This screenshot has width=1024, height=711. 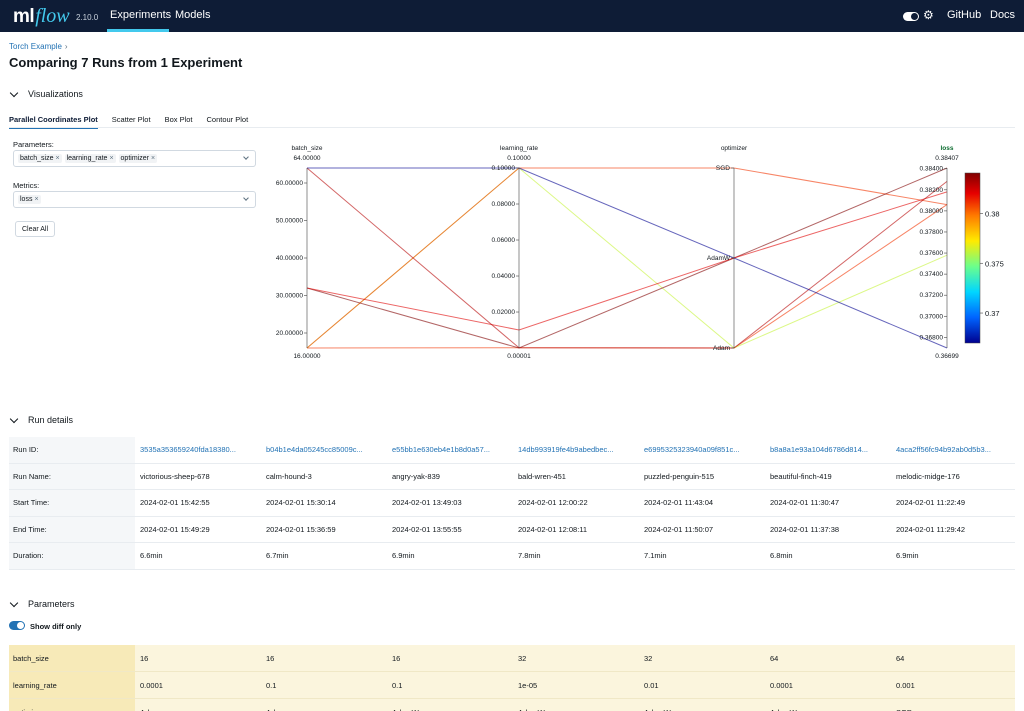 I want to click on colorbar-tick-label: 0.375, so click(x=994, y=263).